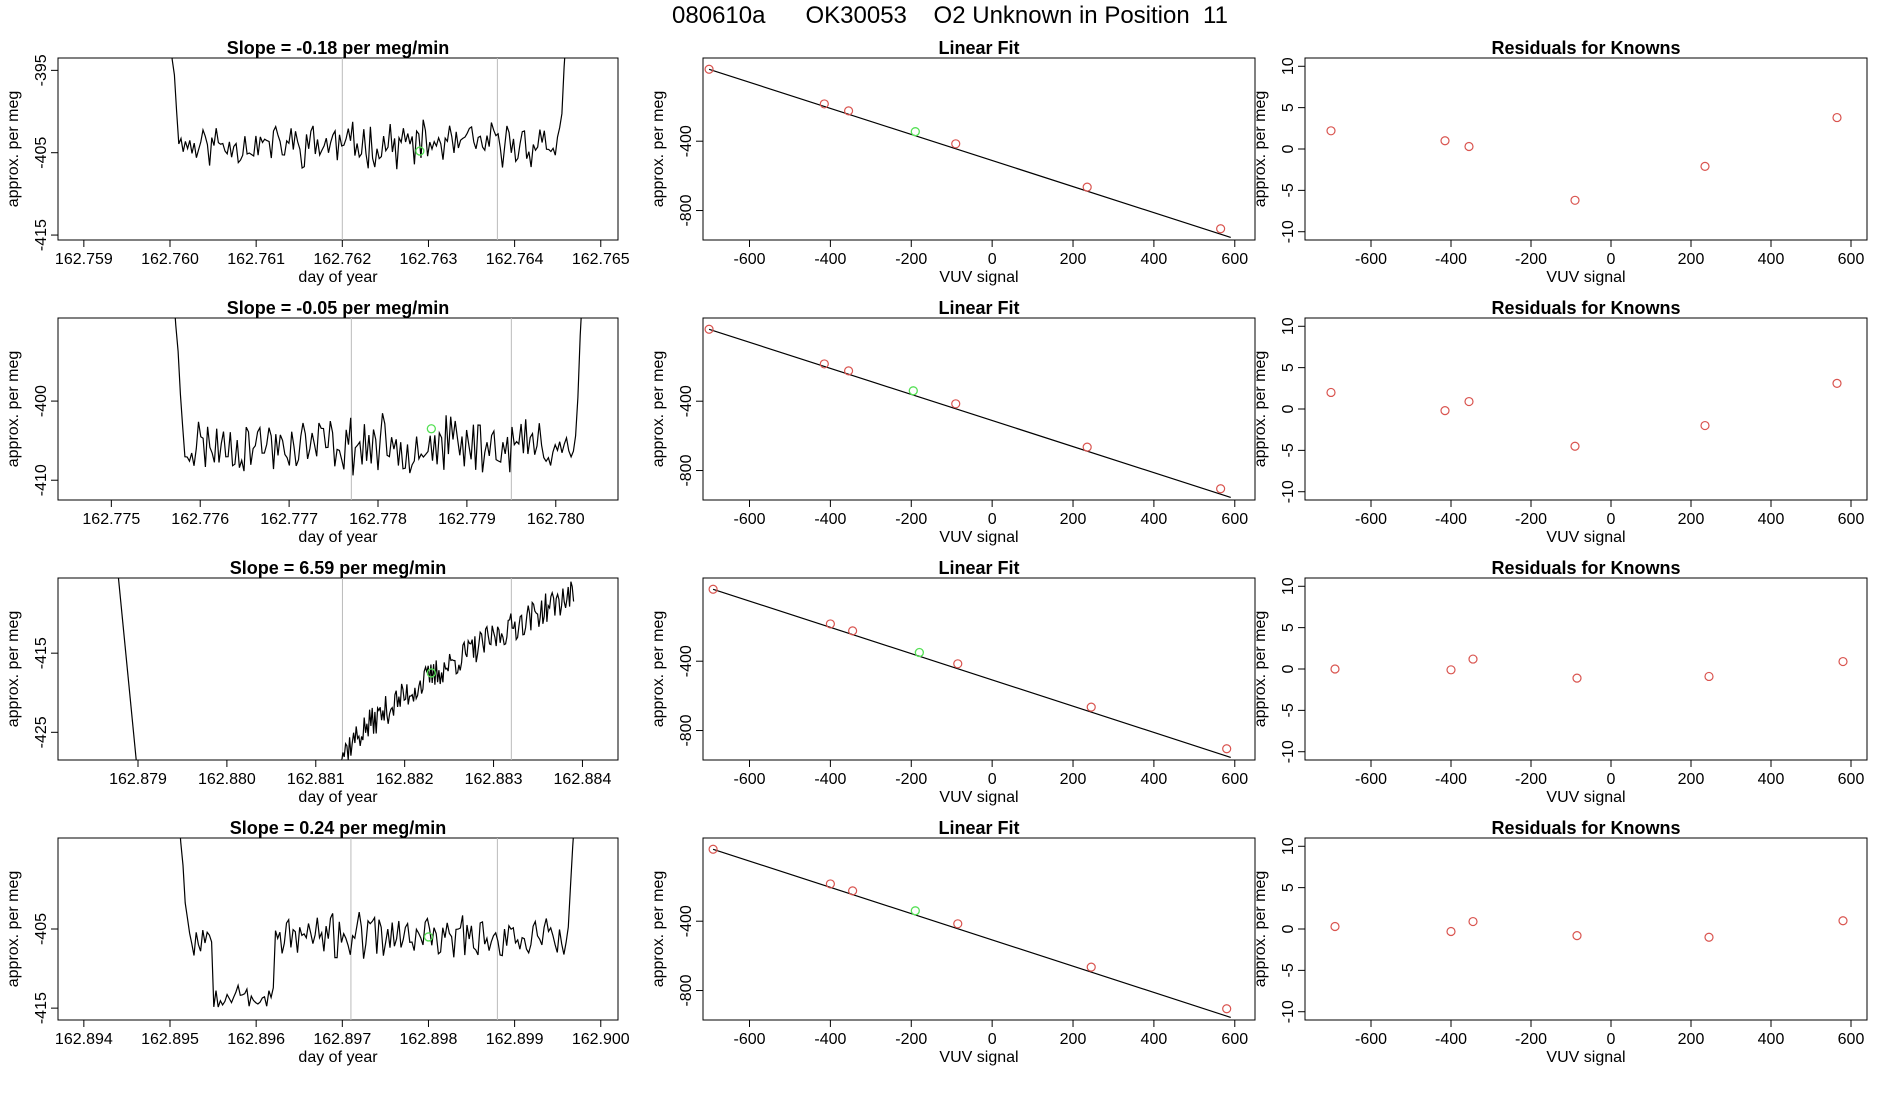  Describe the element at coordinates (1611, 519) in the screenshot. I see `panel-2-3-xtick-label: 0` at that location.